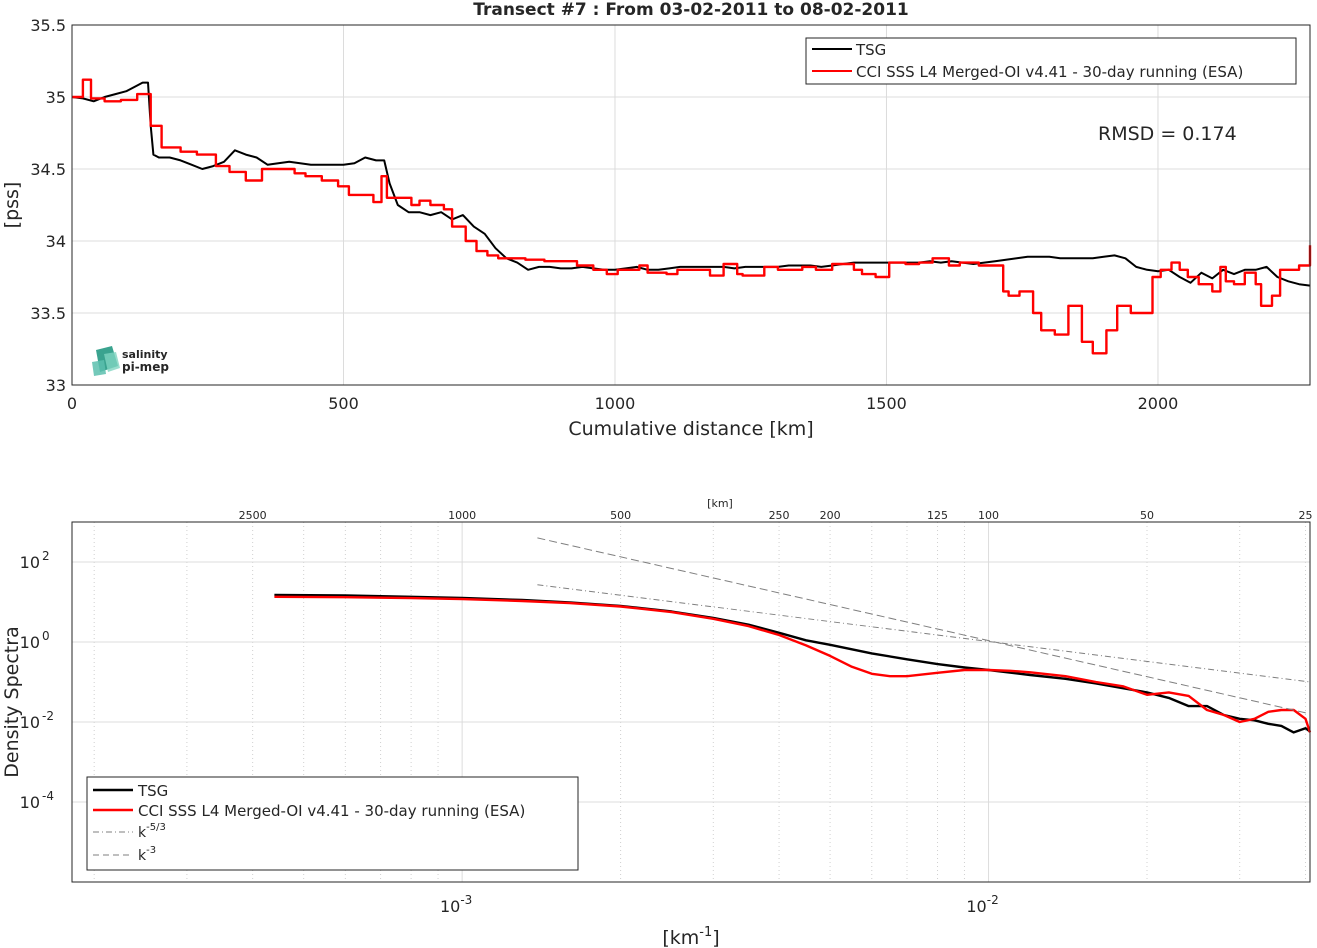 The image size is (1317, 948). Describe the element at coordinates (1158, 403) in the screenshot. I see `top-x-tick-label: 2000` at that location.